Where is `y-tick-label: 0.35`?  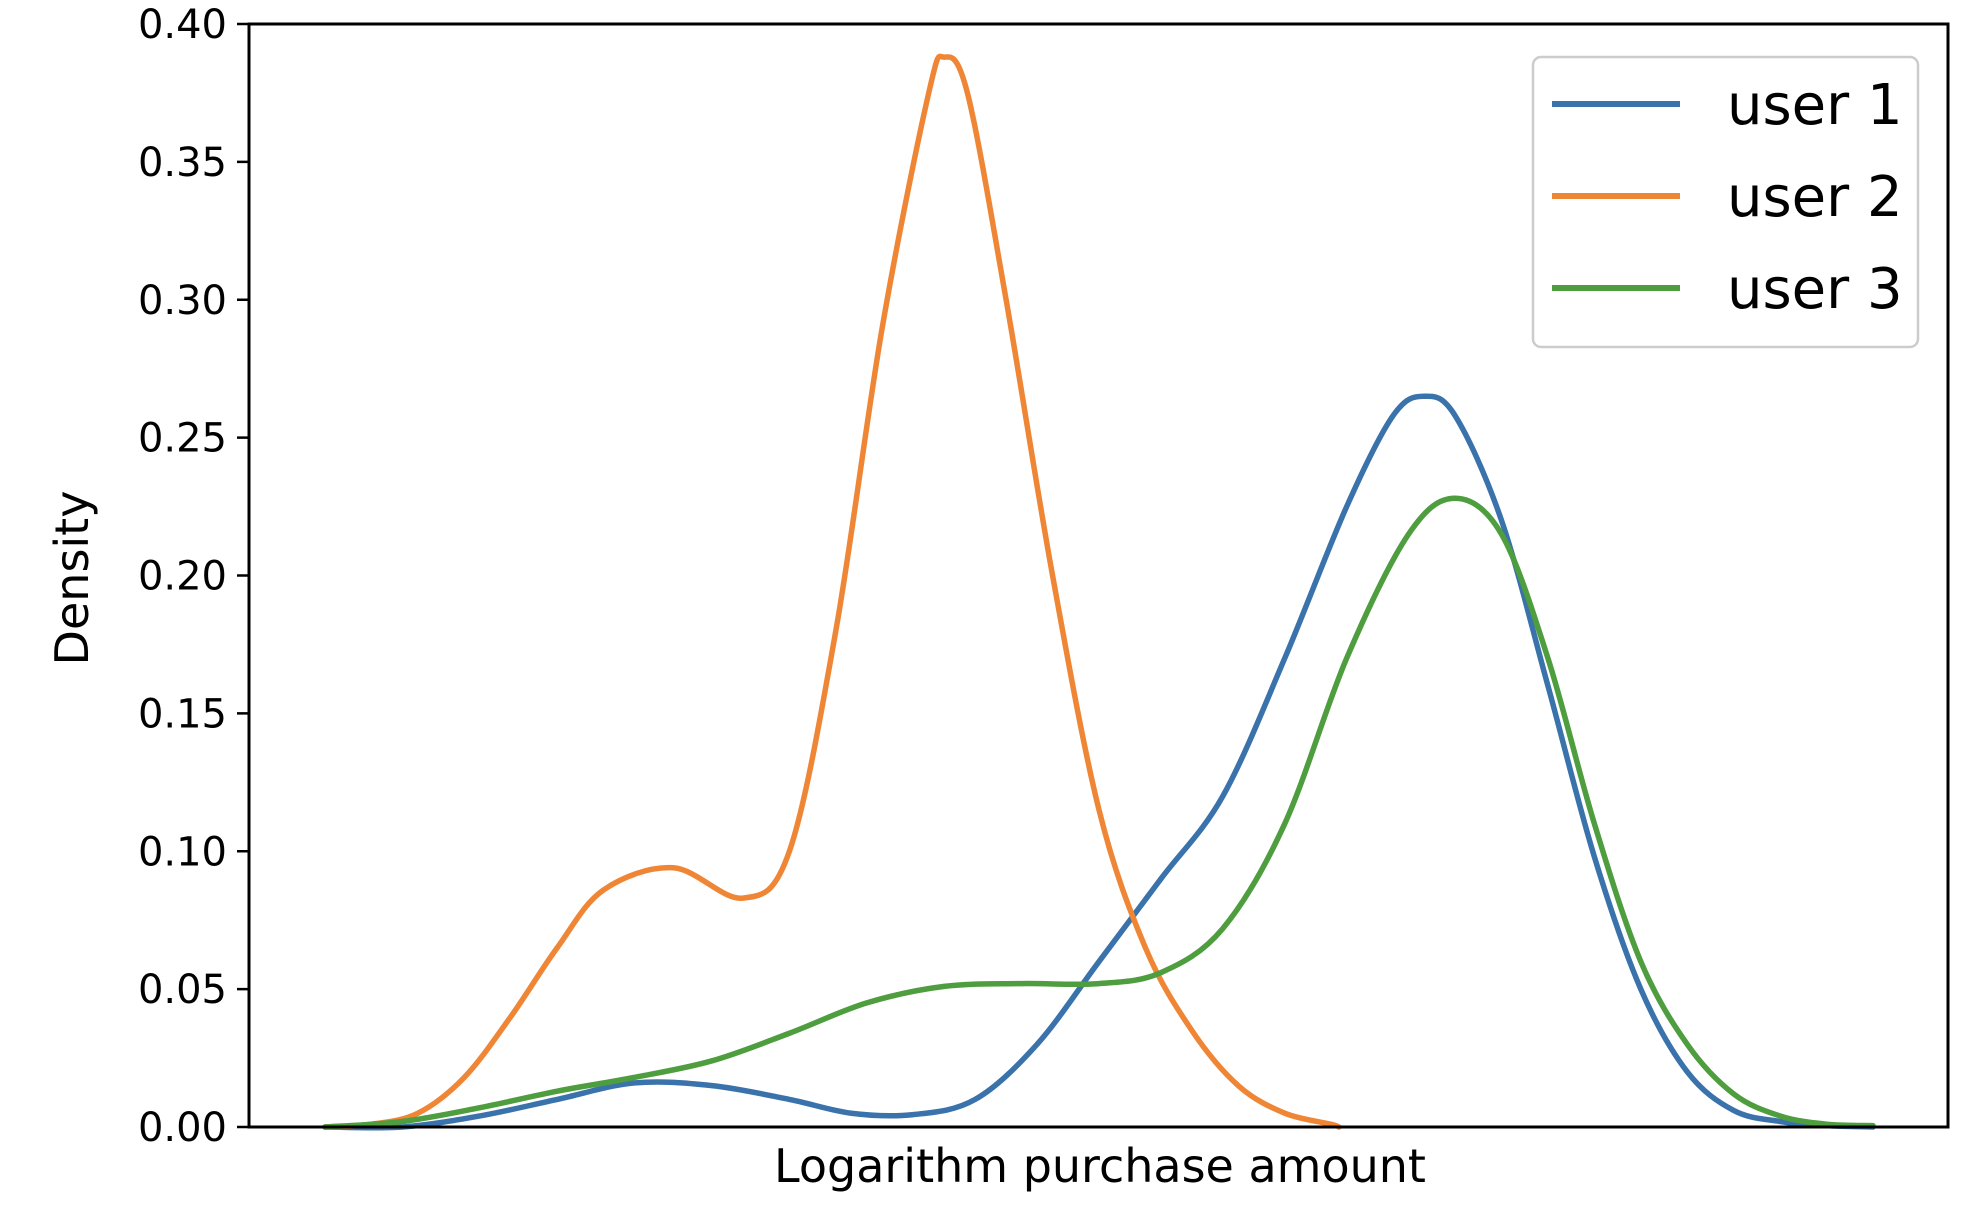
y-tick-label: 0.35 is located at coordinates (182, 163).